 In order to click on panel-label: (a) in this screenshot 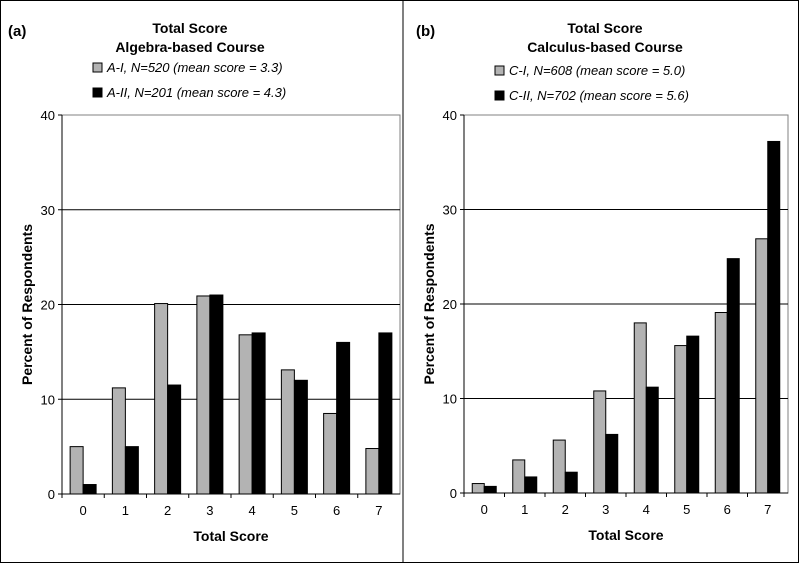, I will do `click(17, 31)`.